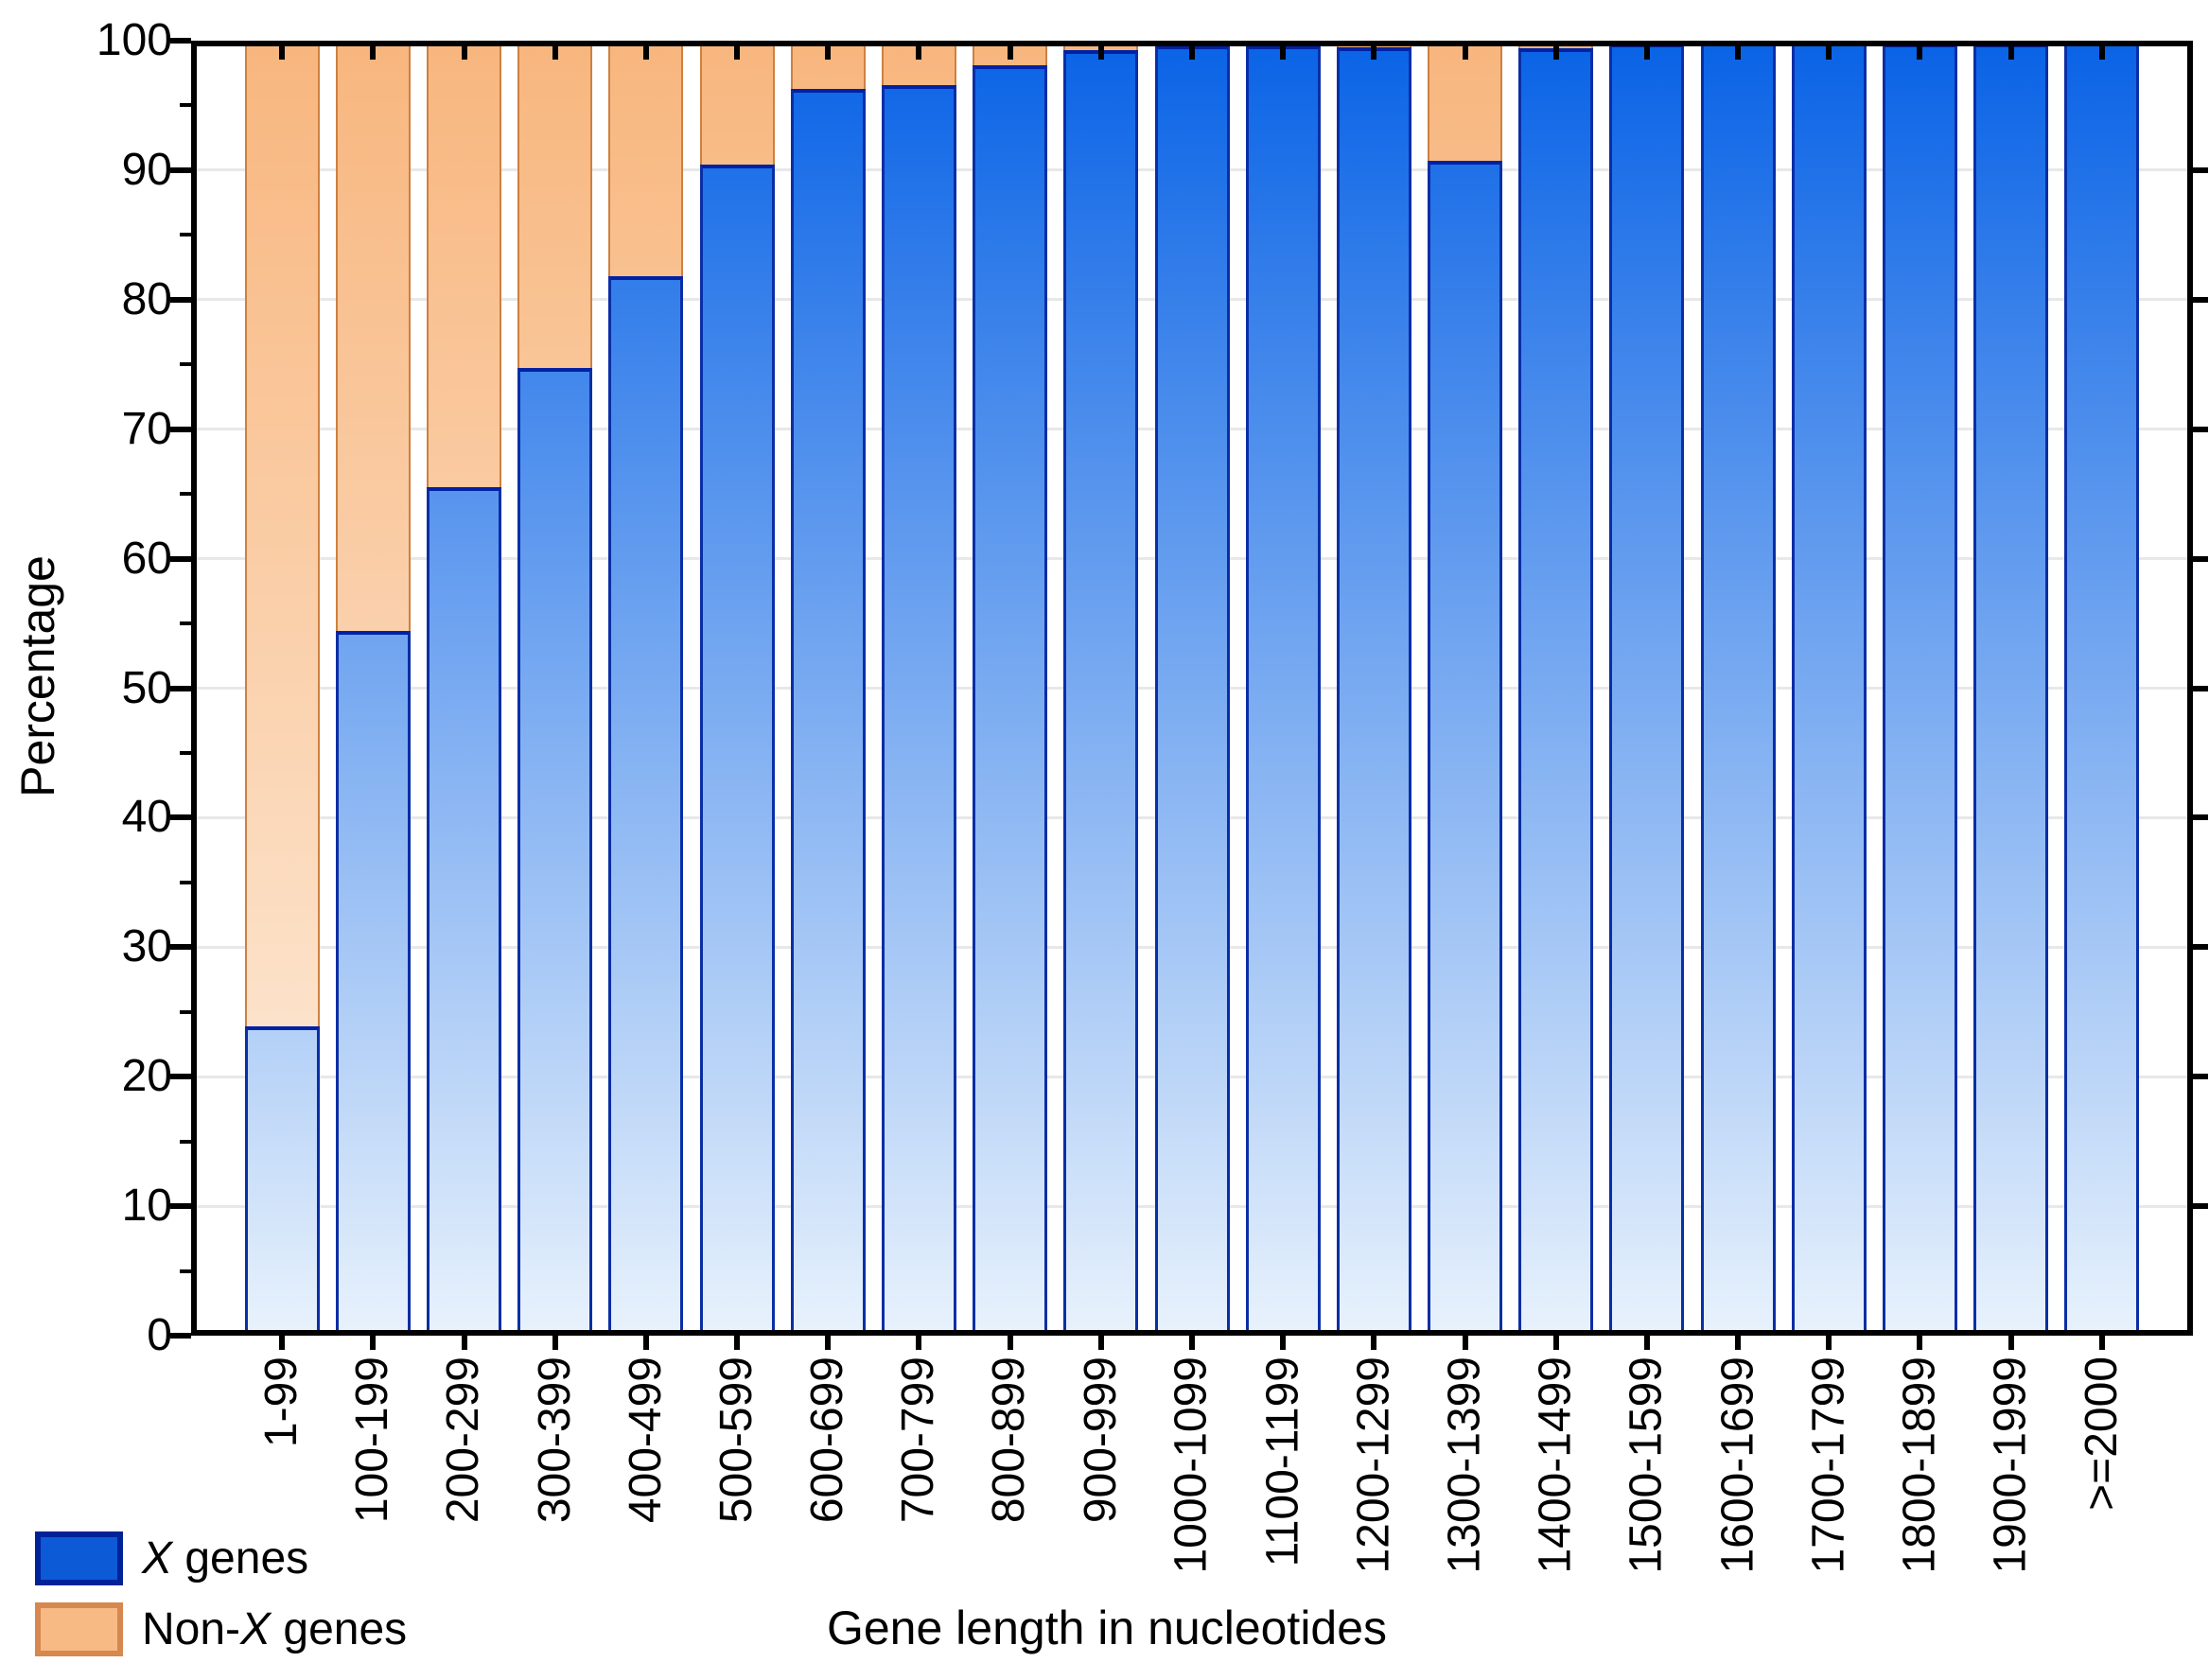  What do you see at coordinates (919, 1440) in the screenshot?
I see `x-axis-tick-label-700-799: 700-799` at bounding box center [919, 1440].